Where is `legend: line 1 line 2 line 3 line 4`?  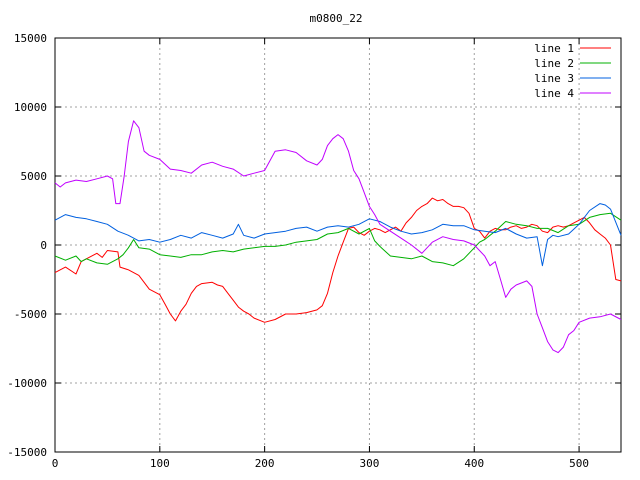 legend: line 1 line 2 line 3 line 4 is located at coordinates (572, 71).